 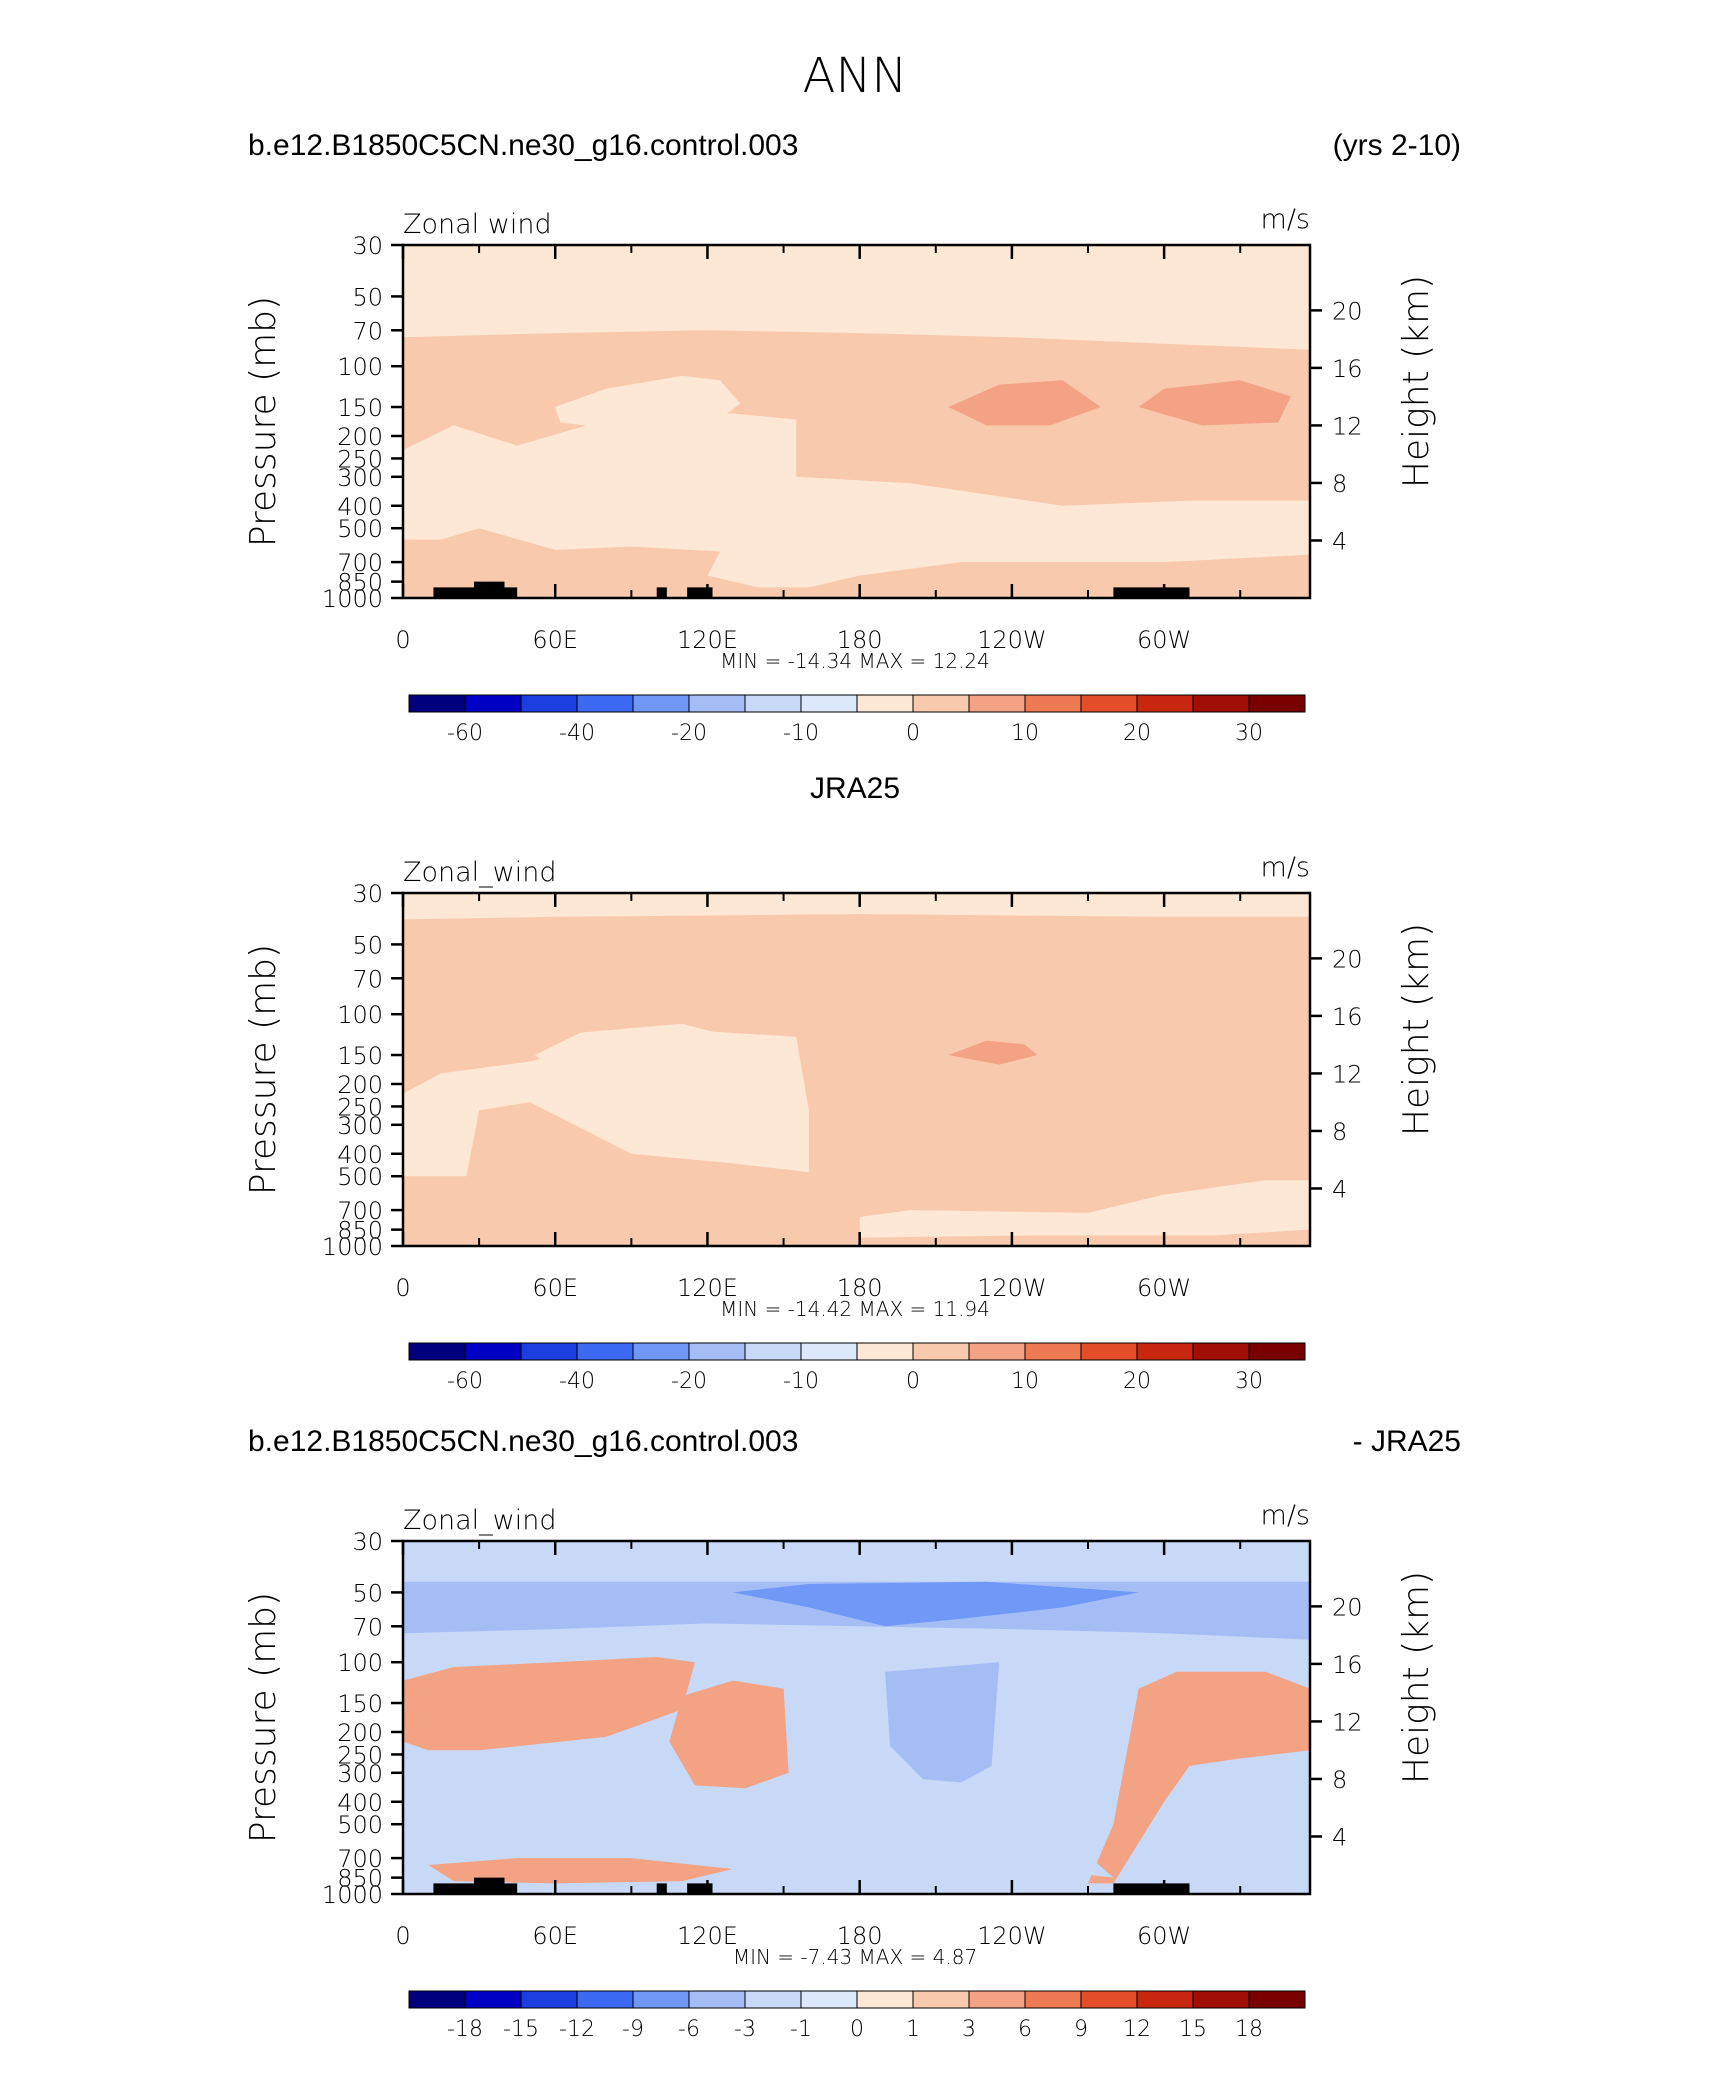 I want to click on x-tick-label: 60E, so click(x=555, y=1288).